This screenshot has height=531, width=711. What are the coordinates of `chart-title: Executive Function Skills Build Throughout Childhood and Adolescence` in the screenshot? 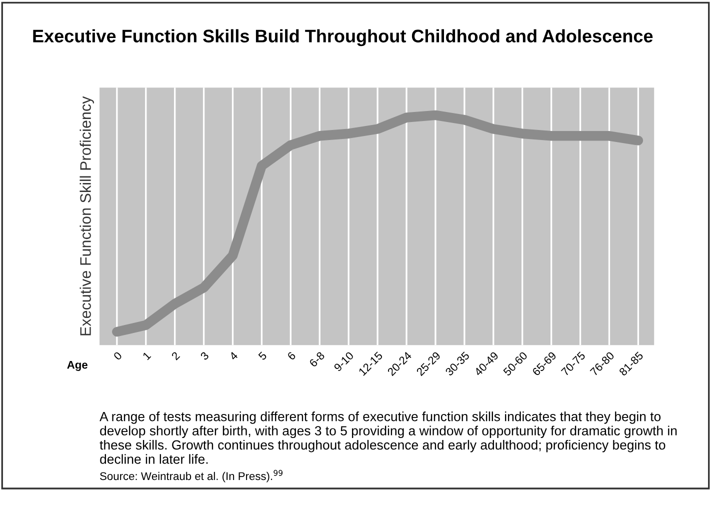 It's located at (343, 37).